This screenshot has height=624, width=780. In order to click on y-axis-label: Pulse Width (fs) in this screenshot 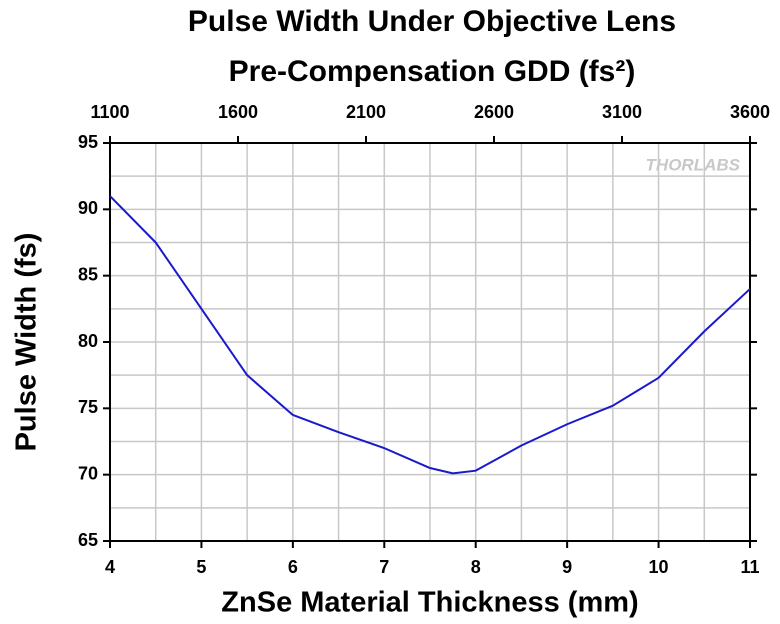, I will do `click(27, 342)`.